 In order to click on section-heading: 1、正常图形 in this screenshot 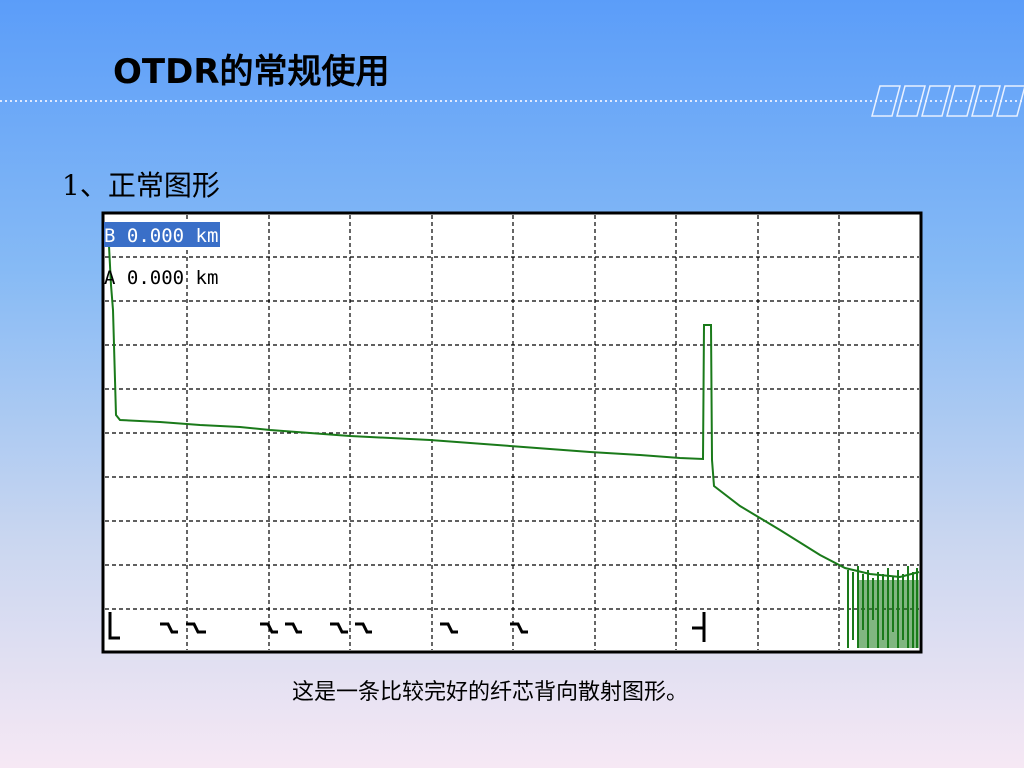, I will do `click(141, 185)`.